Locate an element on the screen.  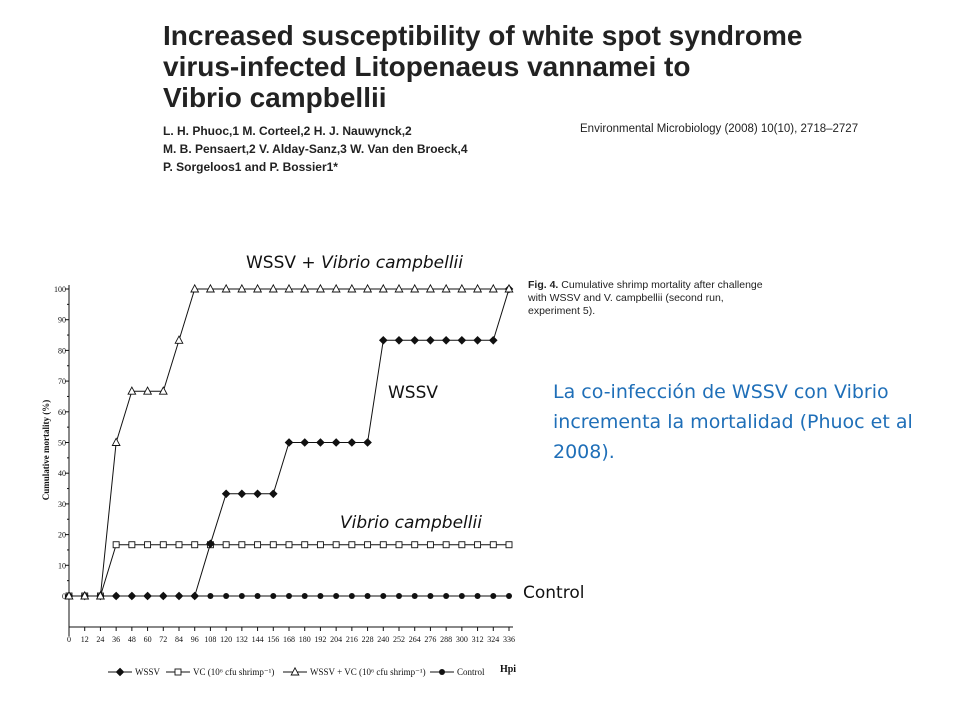
legend-label: WSSV + VC (10⁶ cfu shrimp⁻¹) is located at coordinates (368, 672).